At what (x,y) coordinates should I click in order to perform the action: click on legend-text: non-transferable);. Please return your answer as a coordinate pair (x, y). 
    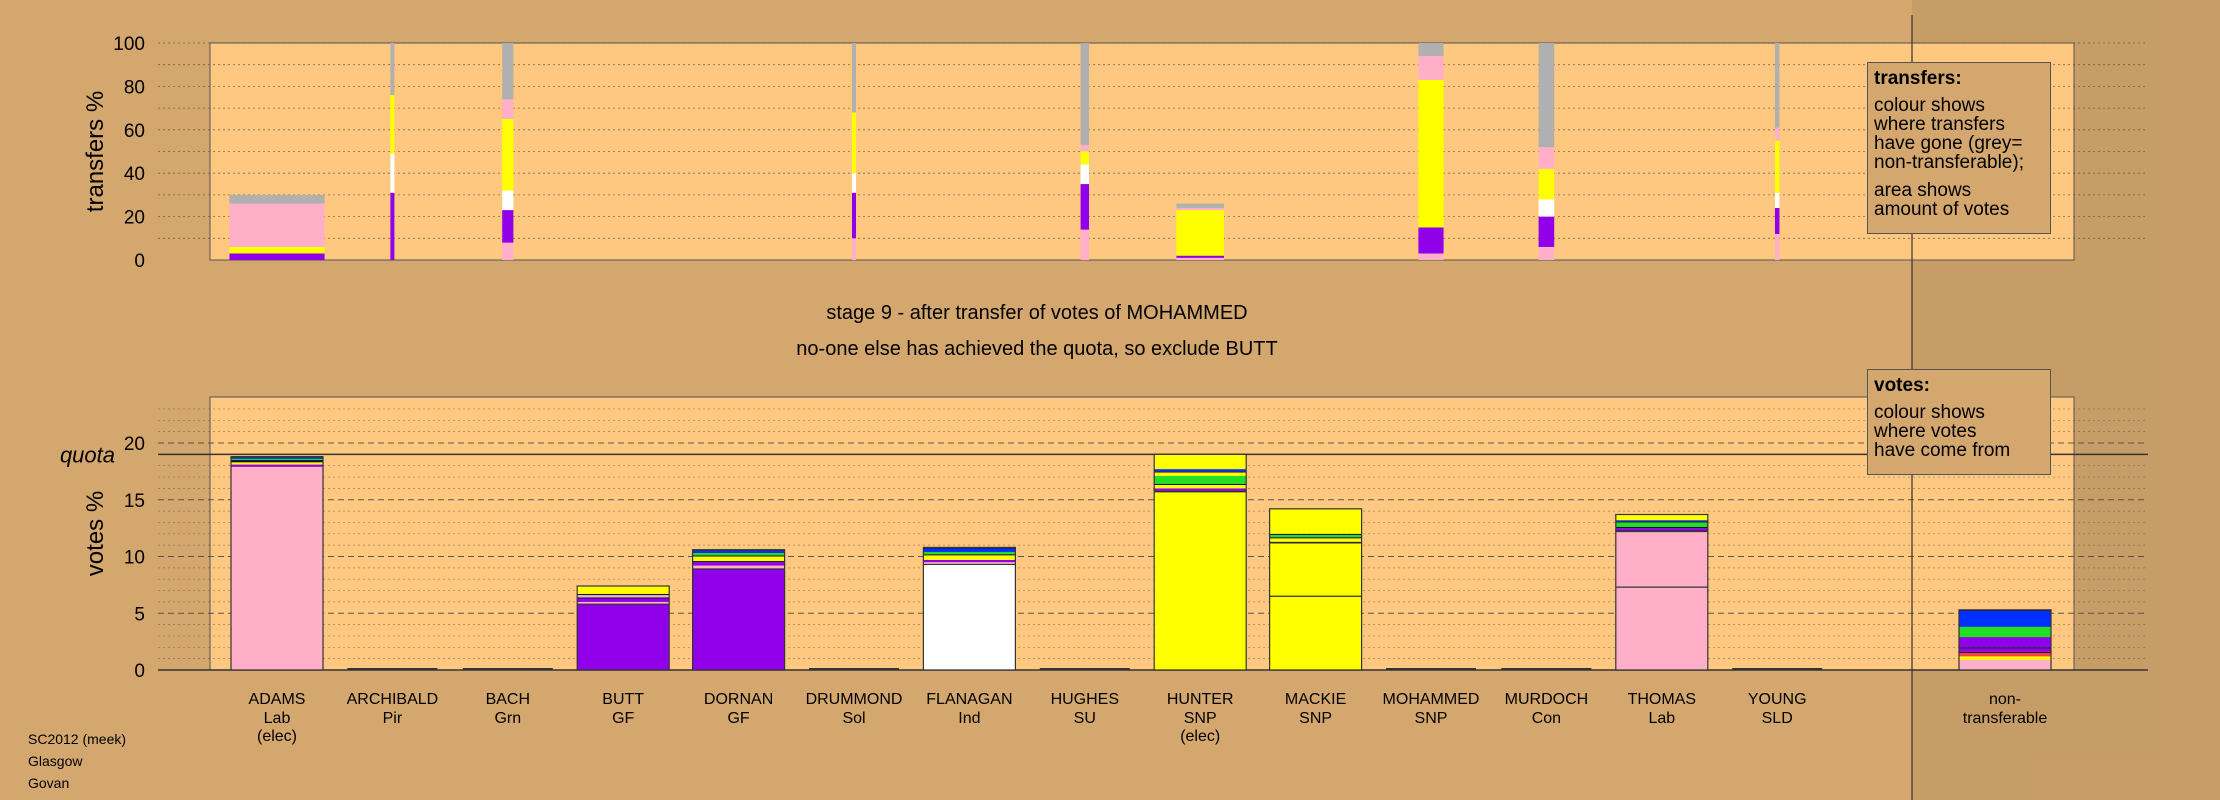
    Looking at the image, I should click on (1949, 162).